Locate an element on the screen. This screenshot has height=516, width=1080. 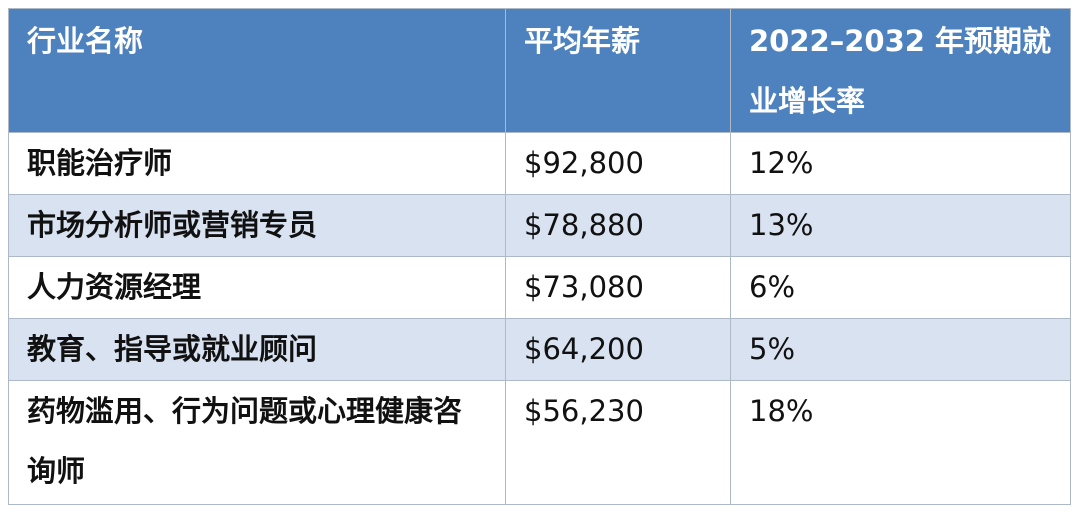
growth-cell: 12% is located at coordinates (900, 163).